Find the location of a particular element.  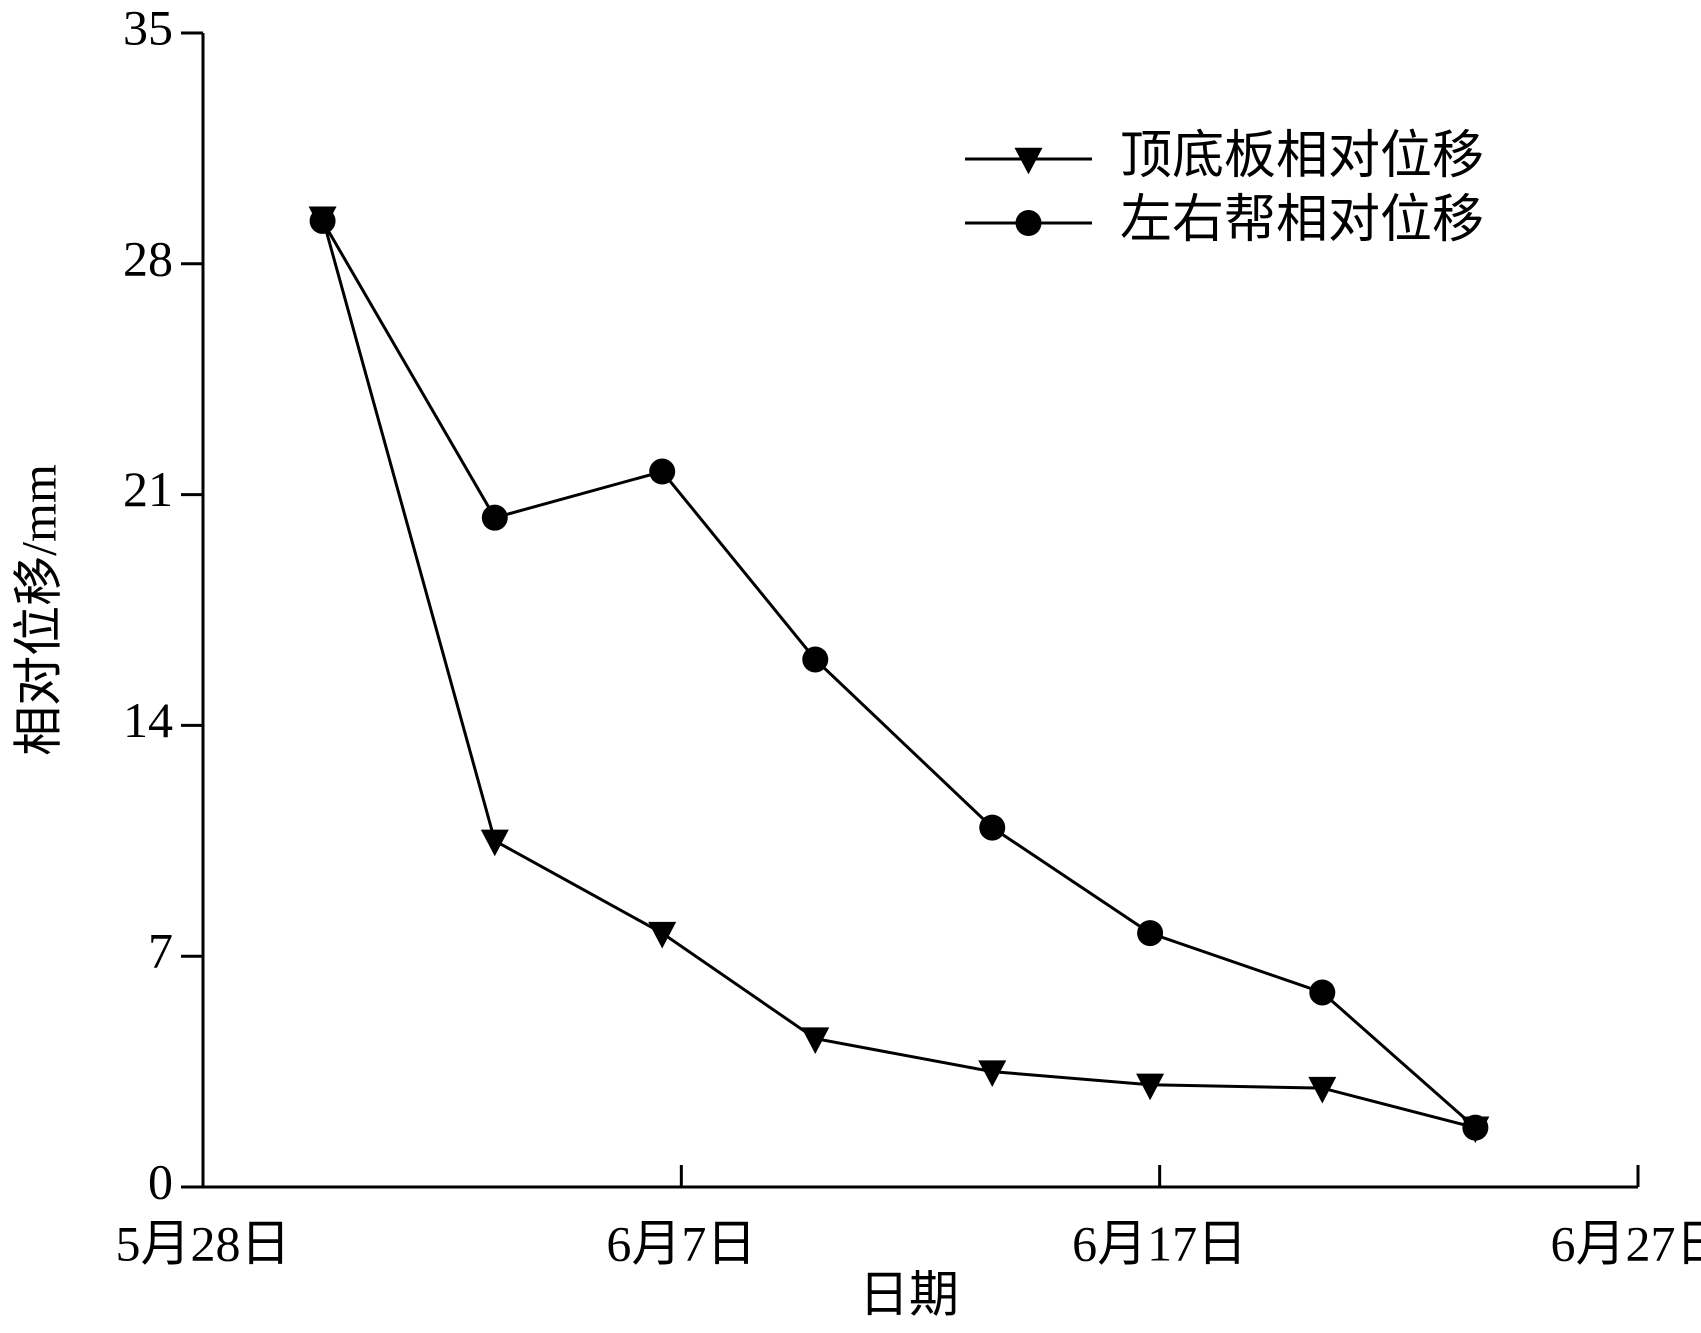

y-tick-label: 28 is located at coordinates (148, 258).